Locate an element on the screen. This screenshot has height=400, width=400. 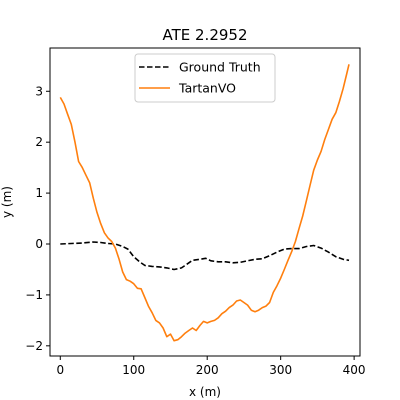
y-axis-label: y (m) is located at coordinates (7, 202).